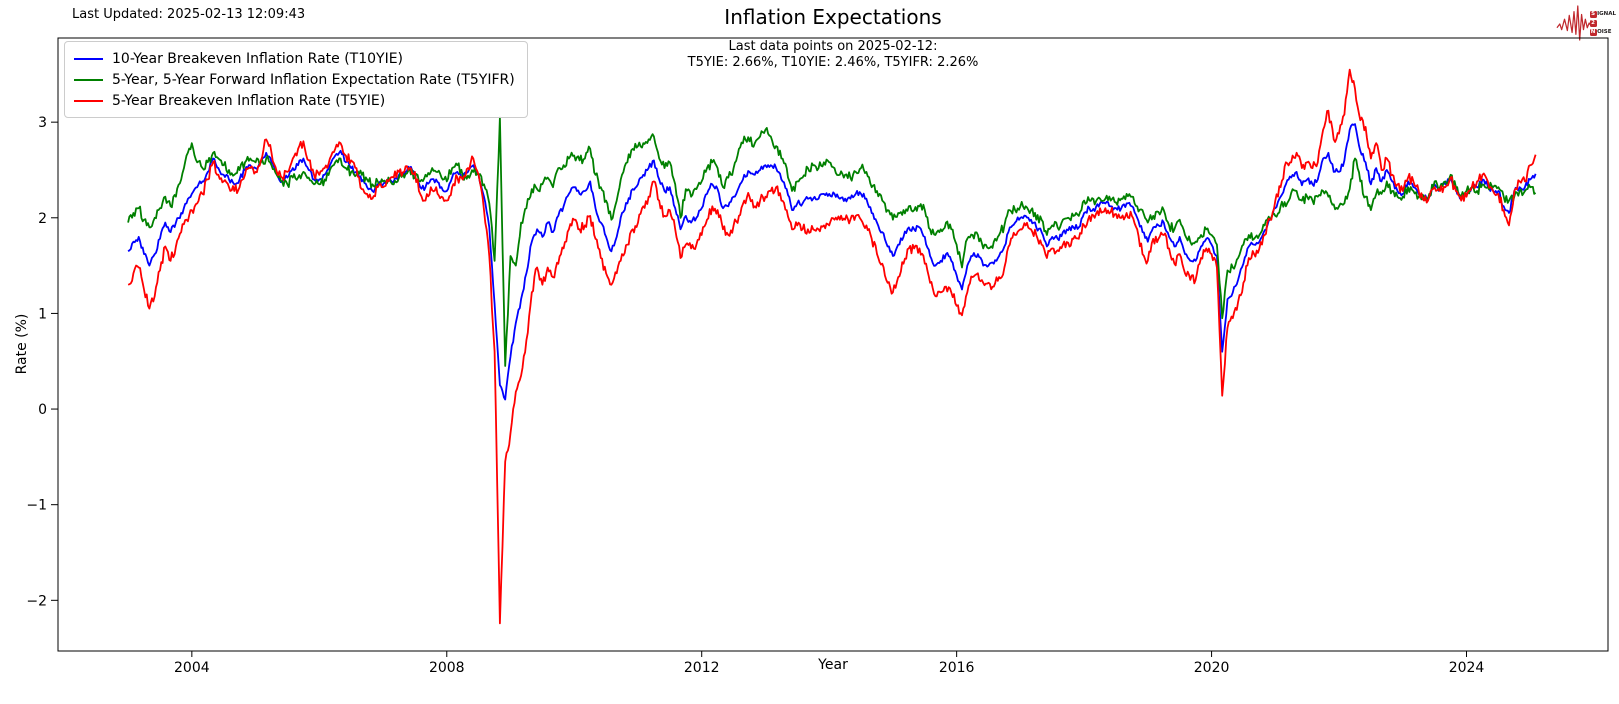 The width and height of the screenshot is (1619, 704). I want to click on legend-item-T5YIE: 5-Year Breakeven Inflation Rate (T5YIE), so click(294, 100).